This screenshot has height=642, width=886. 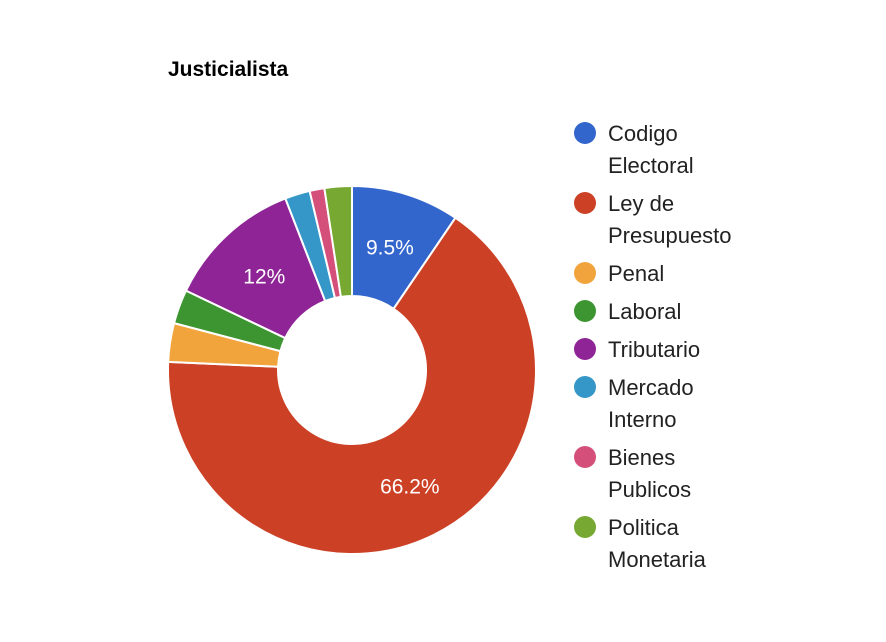 I want to click on legend-item-6: Bienes Publicos, so click(x=724, y=474).